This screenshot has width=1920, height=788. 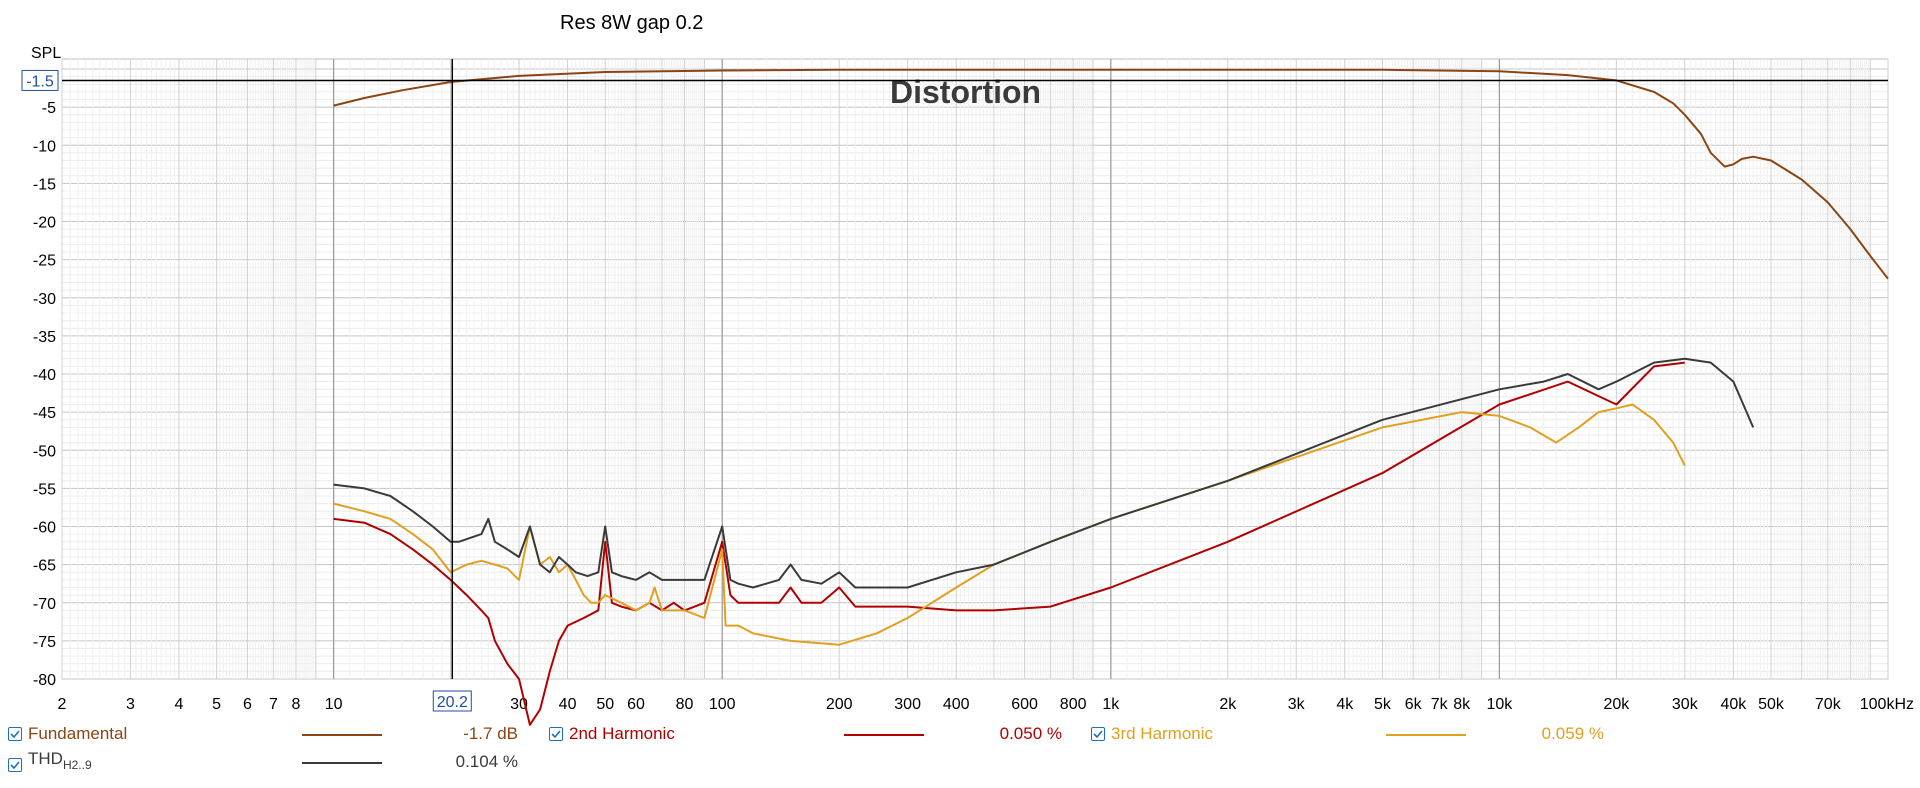 I want to click on x-tick-label: 6k, so click(x=1414, y=704).